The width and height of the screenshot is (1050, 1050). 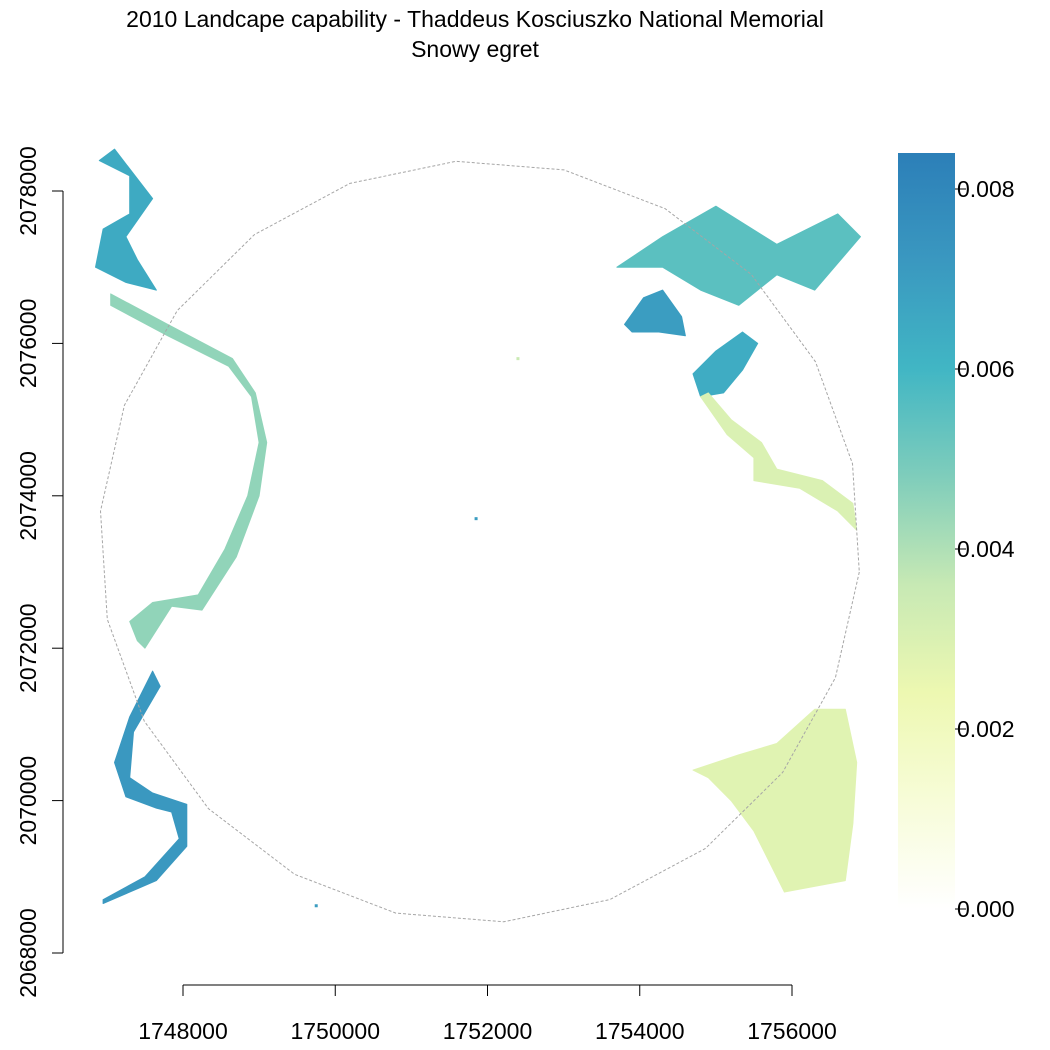 What do you see at coordinates (986, 549) in the screenshot?
I see `legend-tick-label: 0.004` at bounding box center [986, 549].